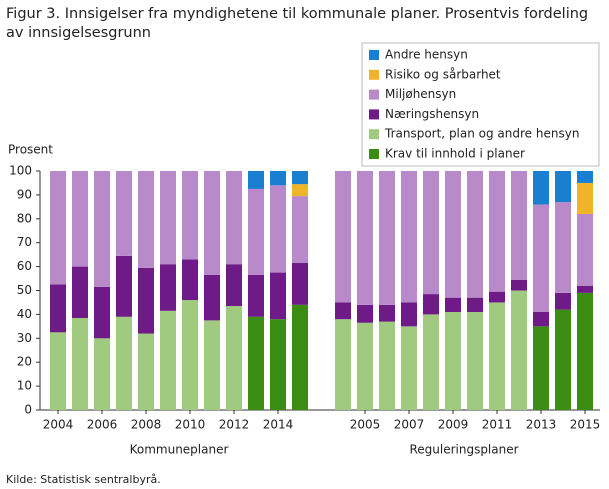 The image size is (609, 489). What do you see at coordinates (102, 425) in the screenshot?
I see `x-tick-label: 2006` at bounding box center [102, 425].